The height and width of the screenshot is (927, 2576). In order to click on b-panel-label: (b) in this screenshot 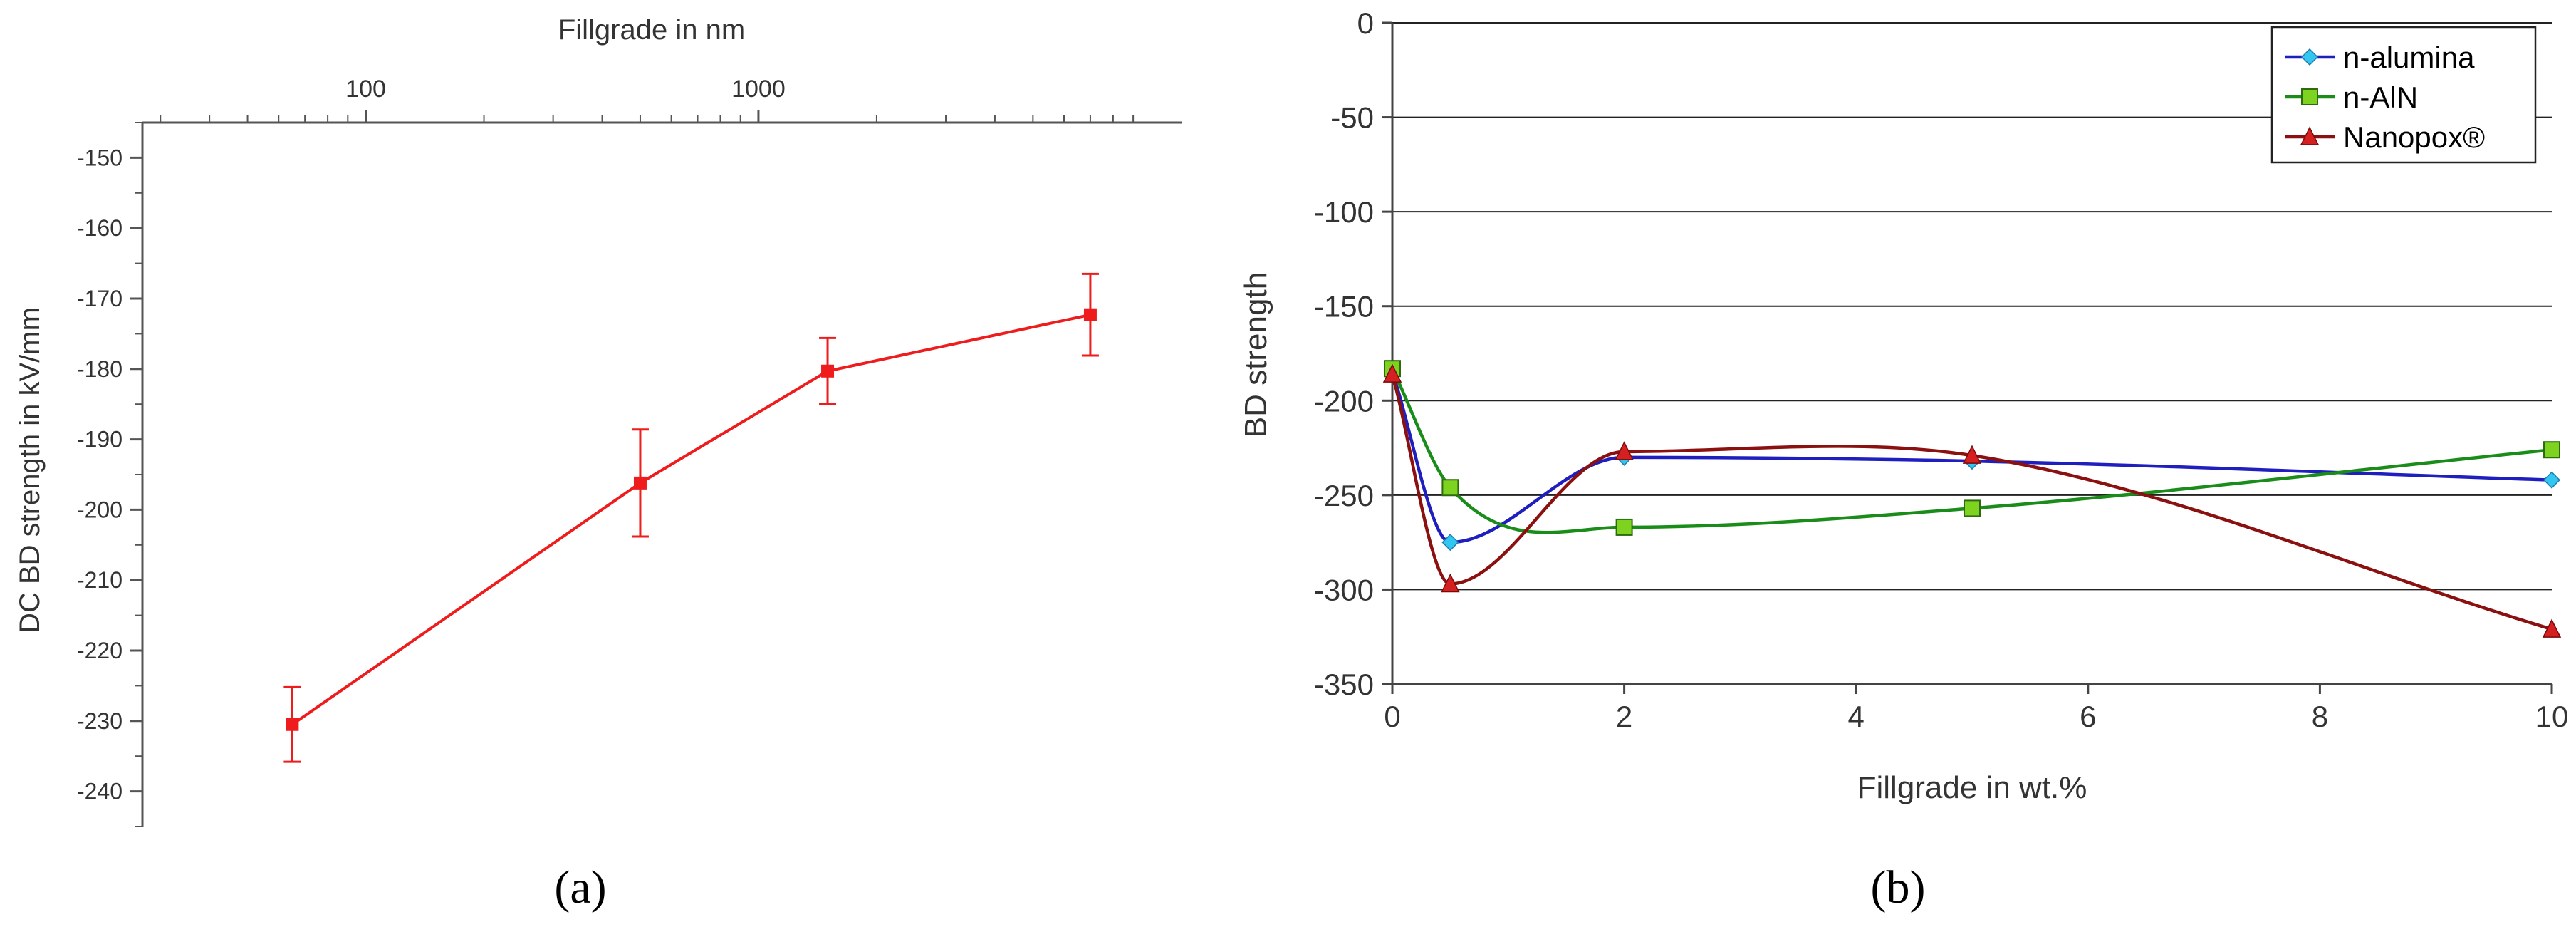, I will do `click(1898, 887)`.